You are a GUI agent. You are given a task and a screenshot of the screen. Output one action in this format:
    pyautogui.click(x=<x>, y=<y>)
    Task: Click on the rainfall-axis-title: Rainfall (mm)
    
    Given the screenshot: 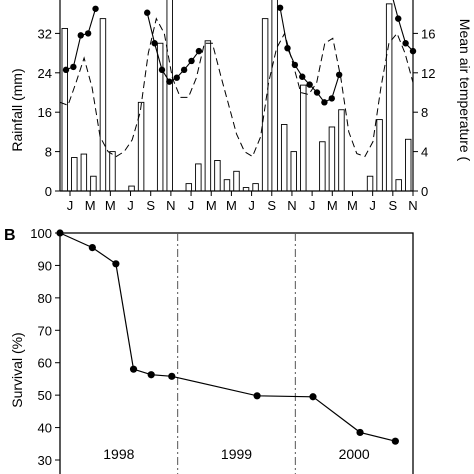 What is the action you would take?
    pyautogui.click(x=17, y=109)
    